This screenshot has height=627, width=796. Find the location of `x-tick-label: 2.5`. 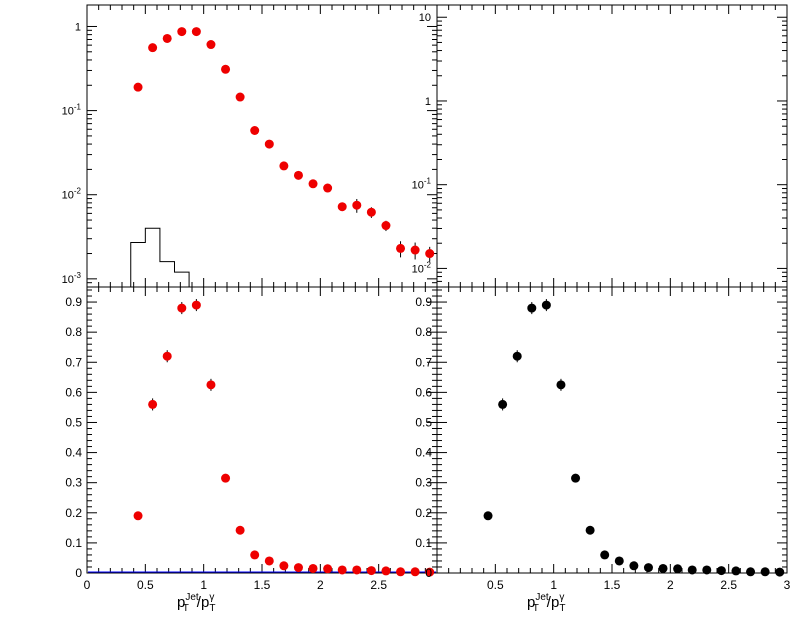

x-tick-label: 2.5 is located at coordinates (378, 585).